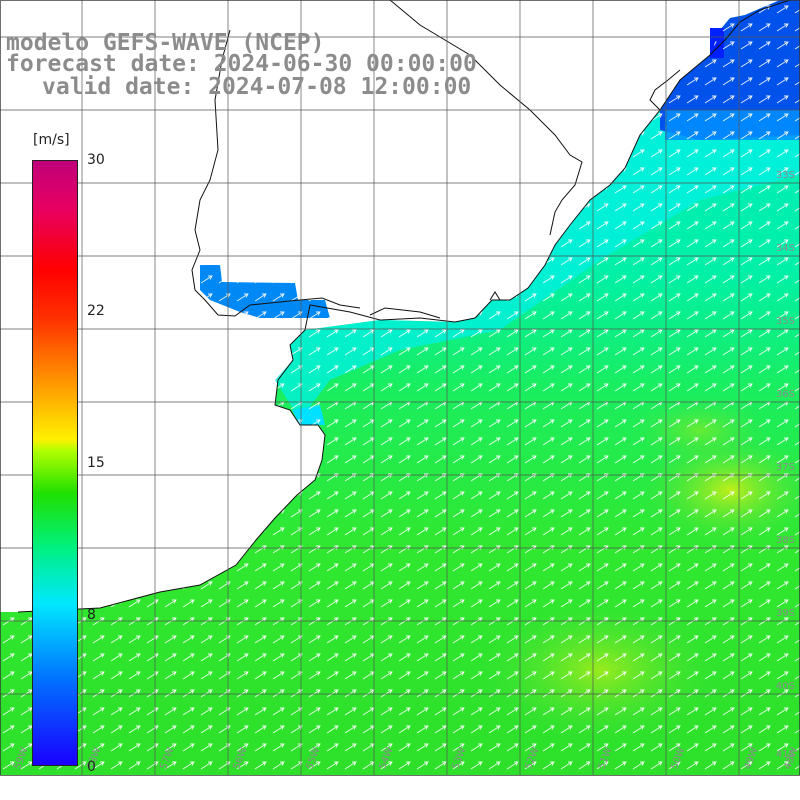 The width and height of the screenshot is (800, 800). Describe the element at coordinates (91, 767) in the screenshot. I see `colorbar-tick: 0` at that location.